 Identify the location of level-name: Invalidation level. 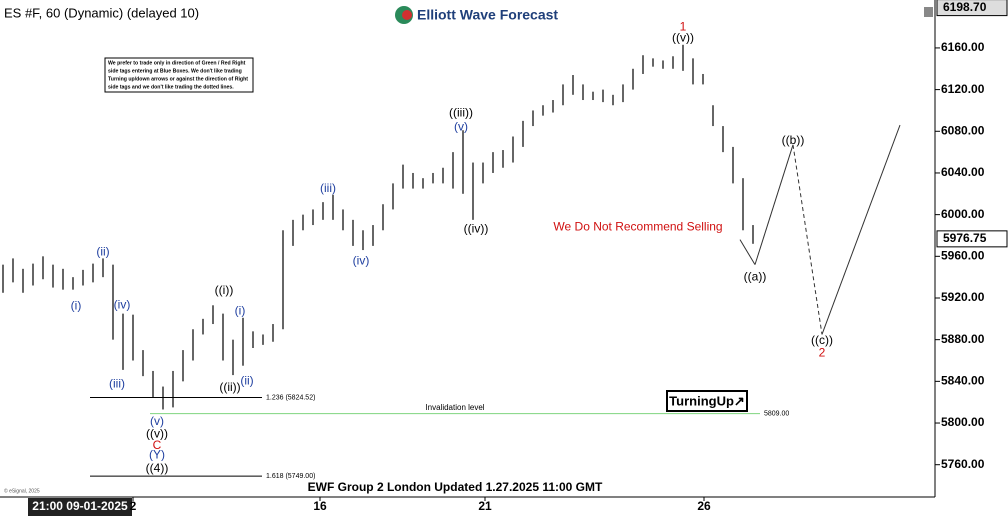
(454, 407).